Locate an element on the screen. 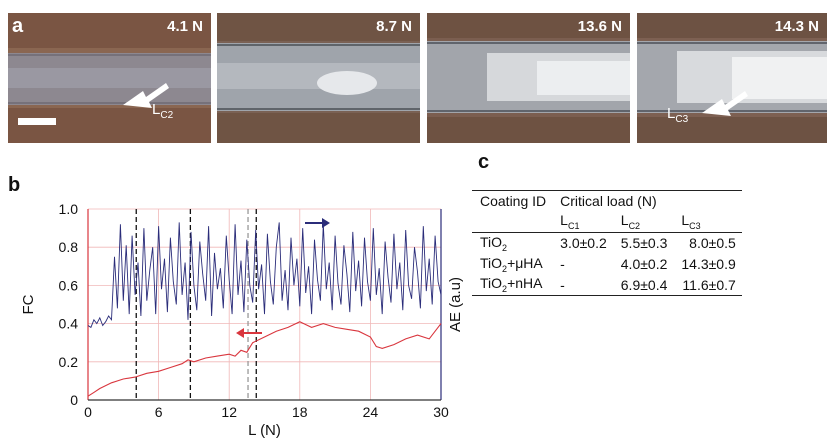 This screenshot has width=827, height=448. coating-id: TiO2+nHA is located at coordinates (512, 285).